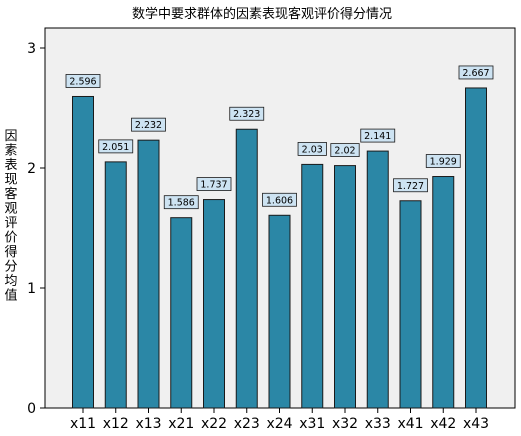  I want to click on y-axis-label-char: 分, so click(10, 267).